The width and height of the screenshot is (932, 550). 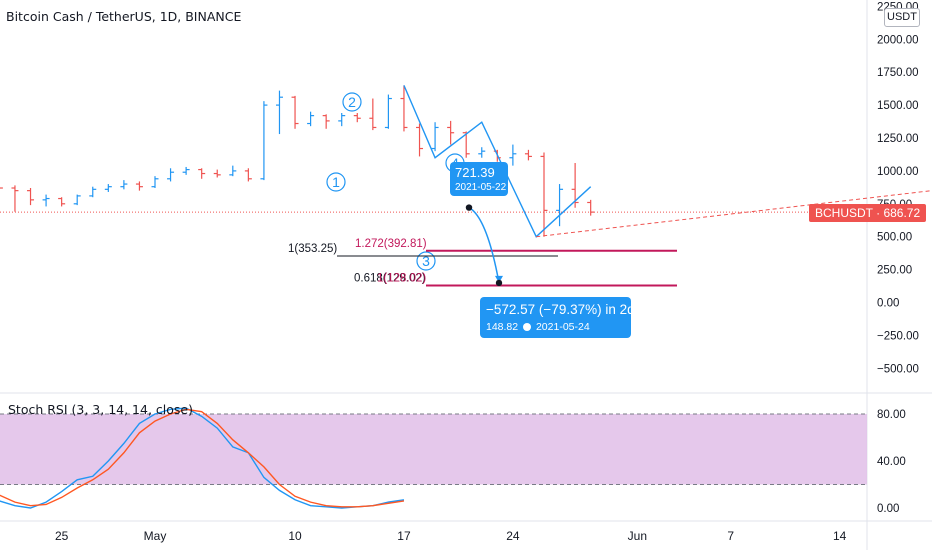 I want to click on wave-label-number: 2, so click(x=352, y=102).